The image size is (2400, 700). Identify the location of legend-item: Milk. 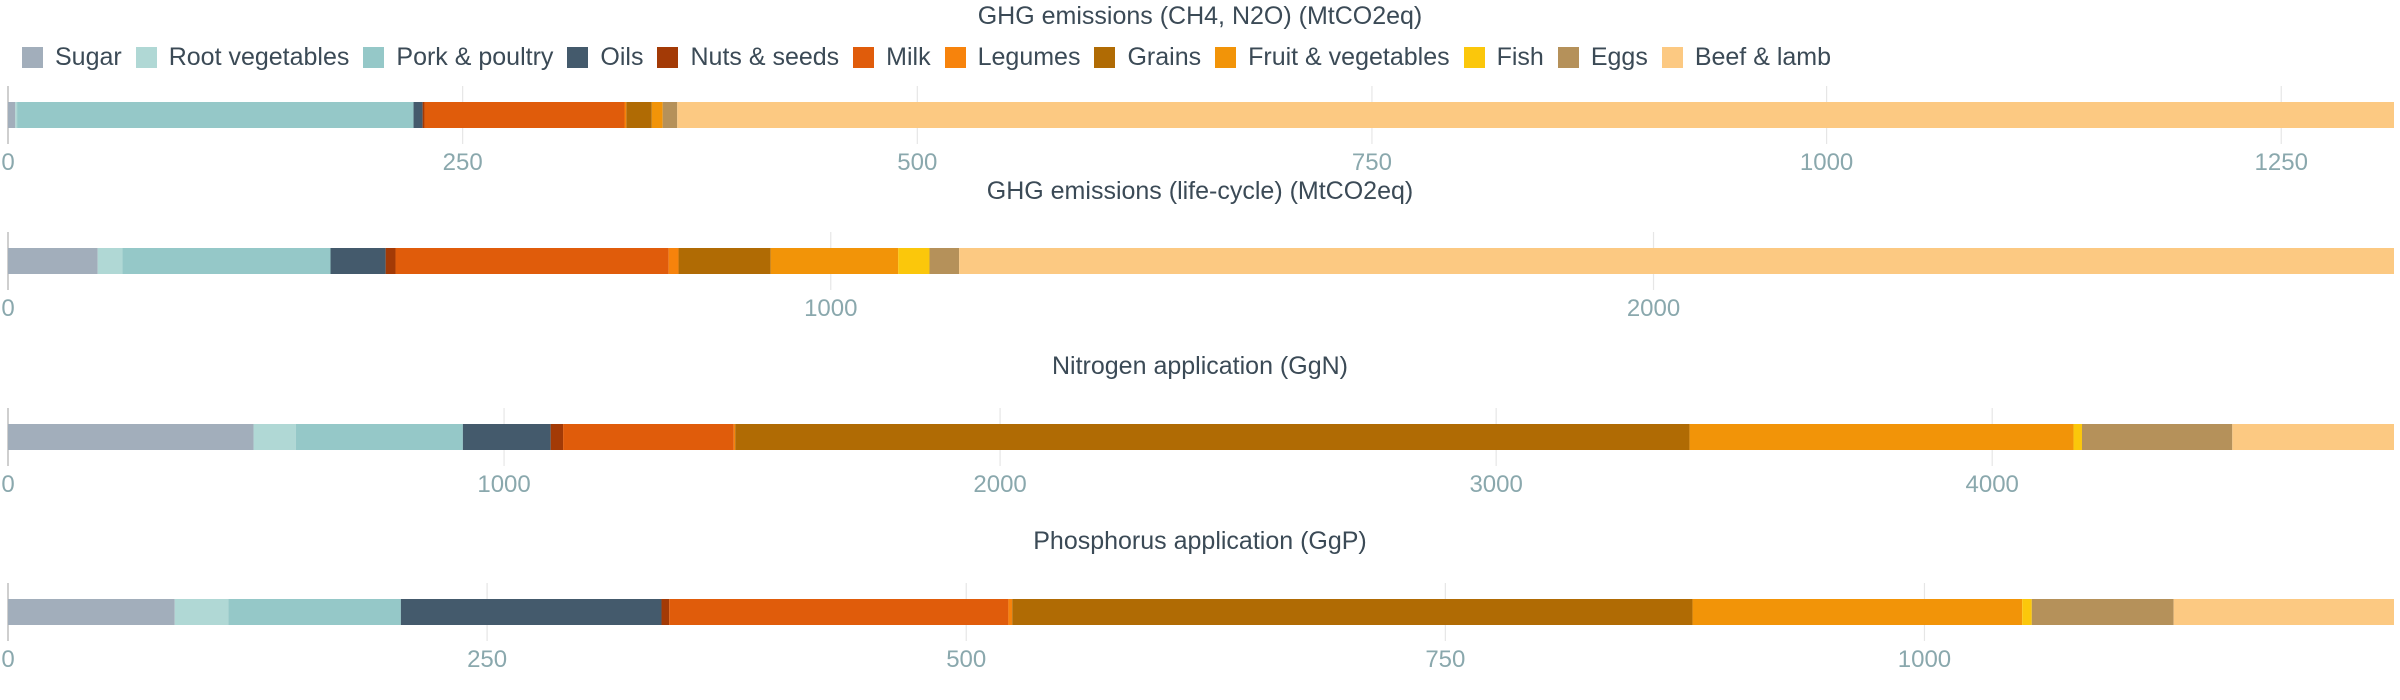
(892, 57).